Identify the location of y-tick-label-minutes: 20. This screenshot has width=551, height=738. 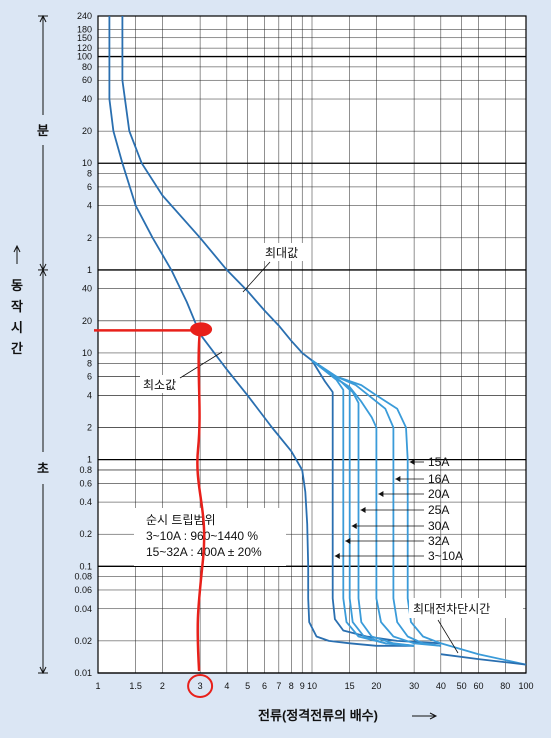
(87, 131).